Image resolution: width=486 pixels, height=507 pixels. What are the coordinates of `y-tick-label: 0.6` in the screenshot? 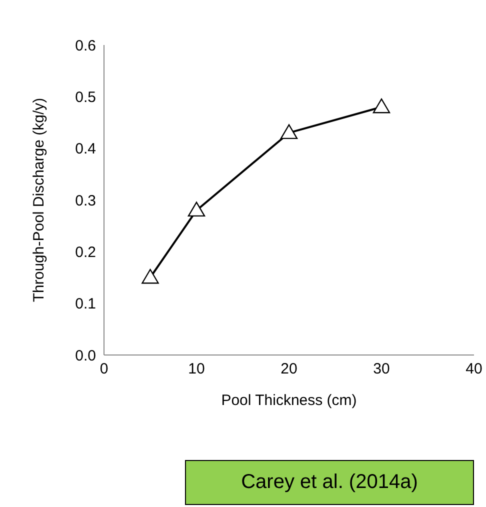 It's located at (85, 45).